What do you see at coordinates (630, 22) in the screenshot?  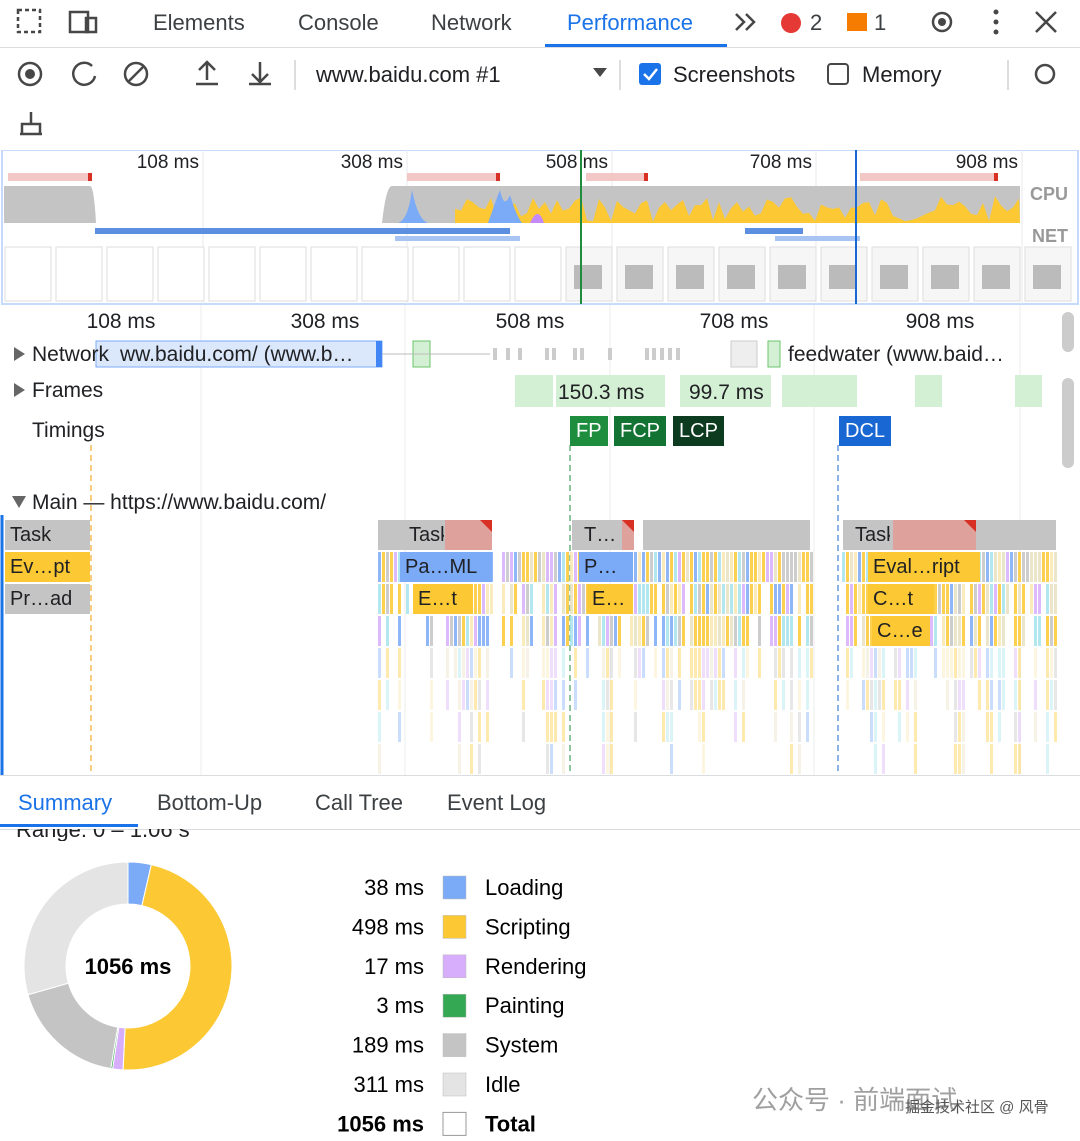 I see `tab: Performance` at bounding box center [630, 22].